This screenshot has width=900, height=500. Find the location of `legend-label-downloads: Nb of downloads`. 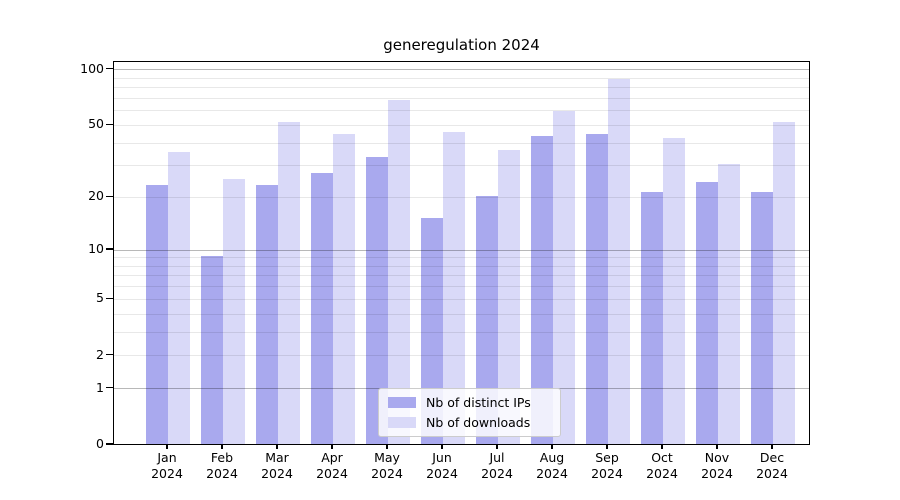

legend-label-downloads: Nb of downloads is located at coordinates (478, 422).